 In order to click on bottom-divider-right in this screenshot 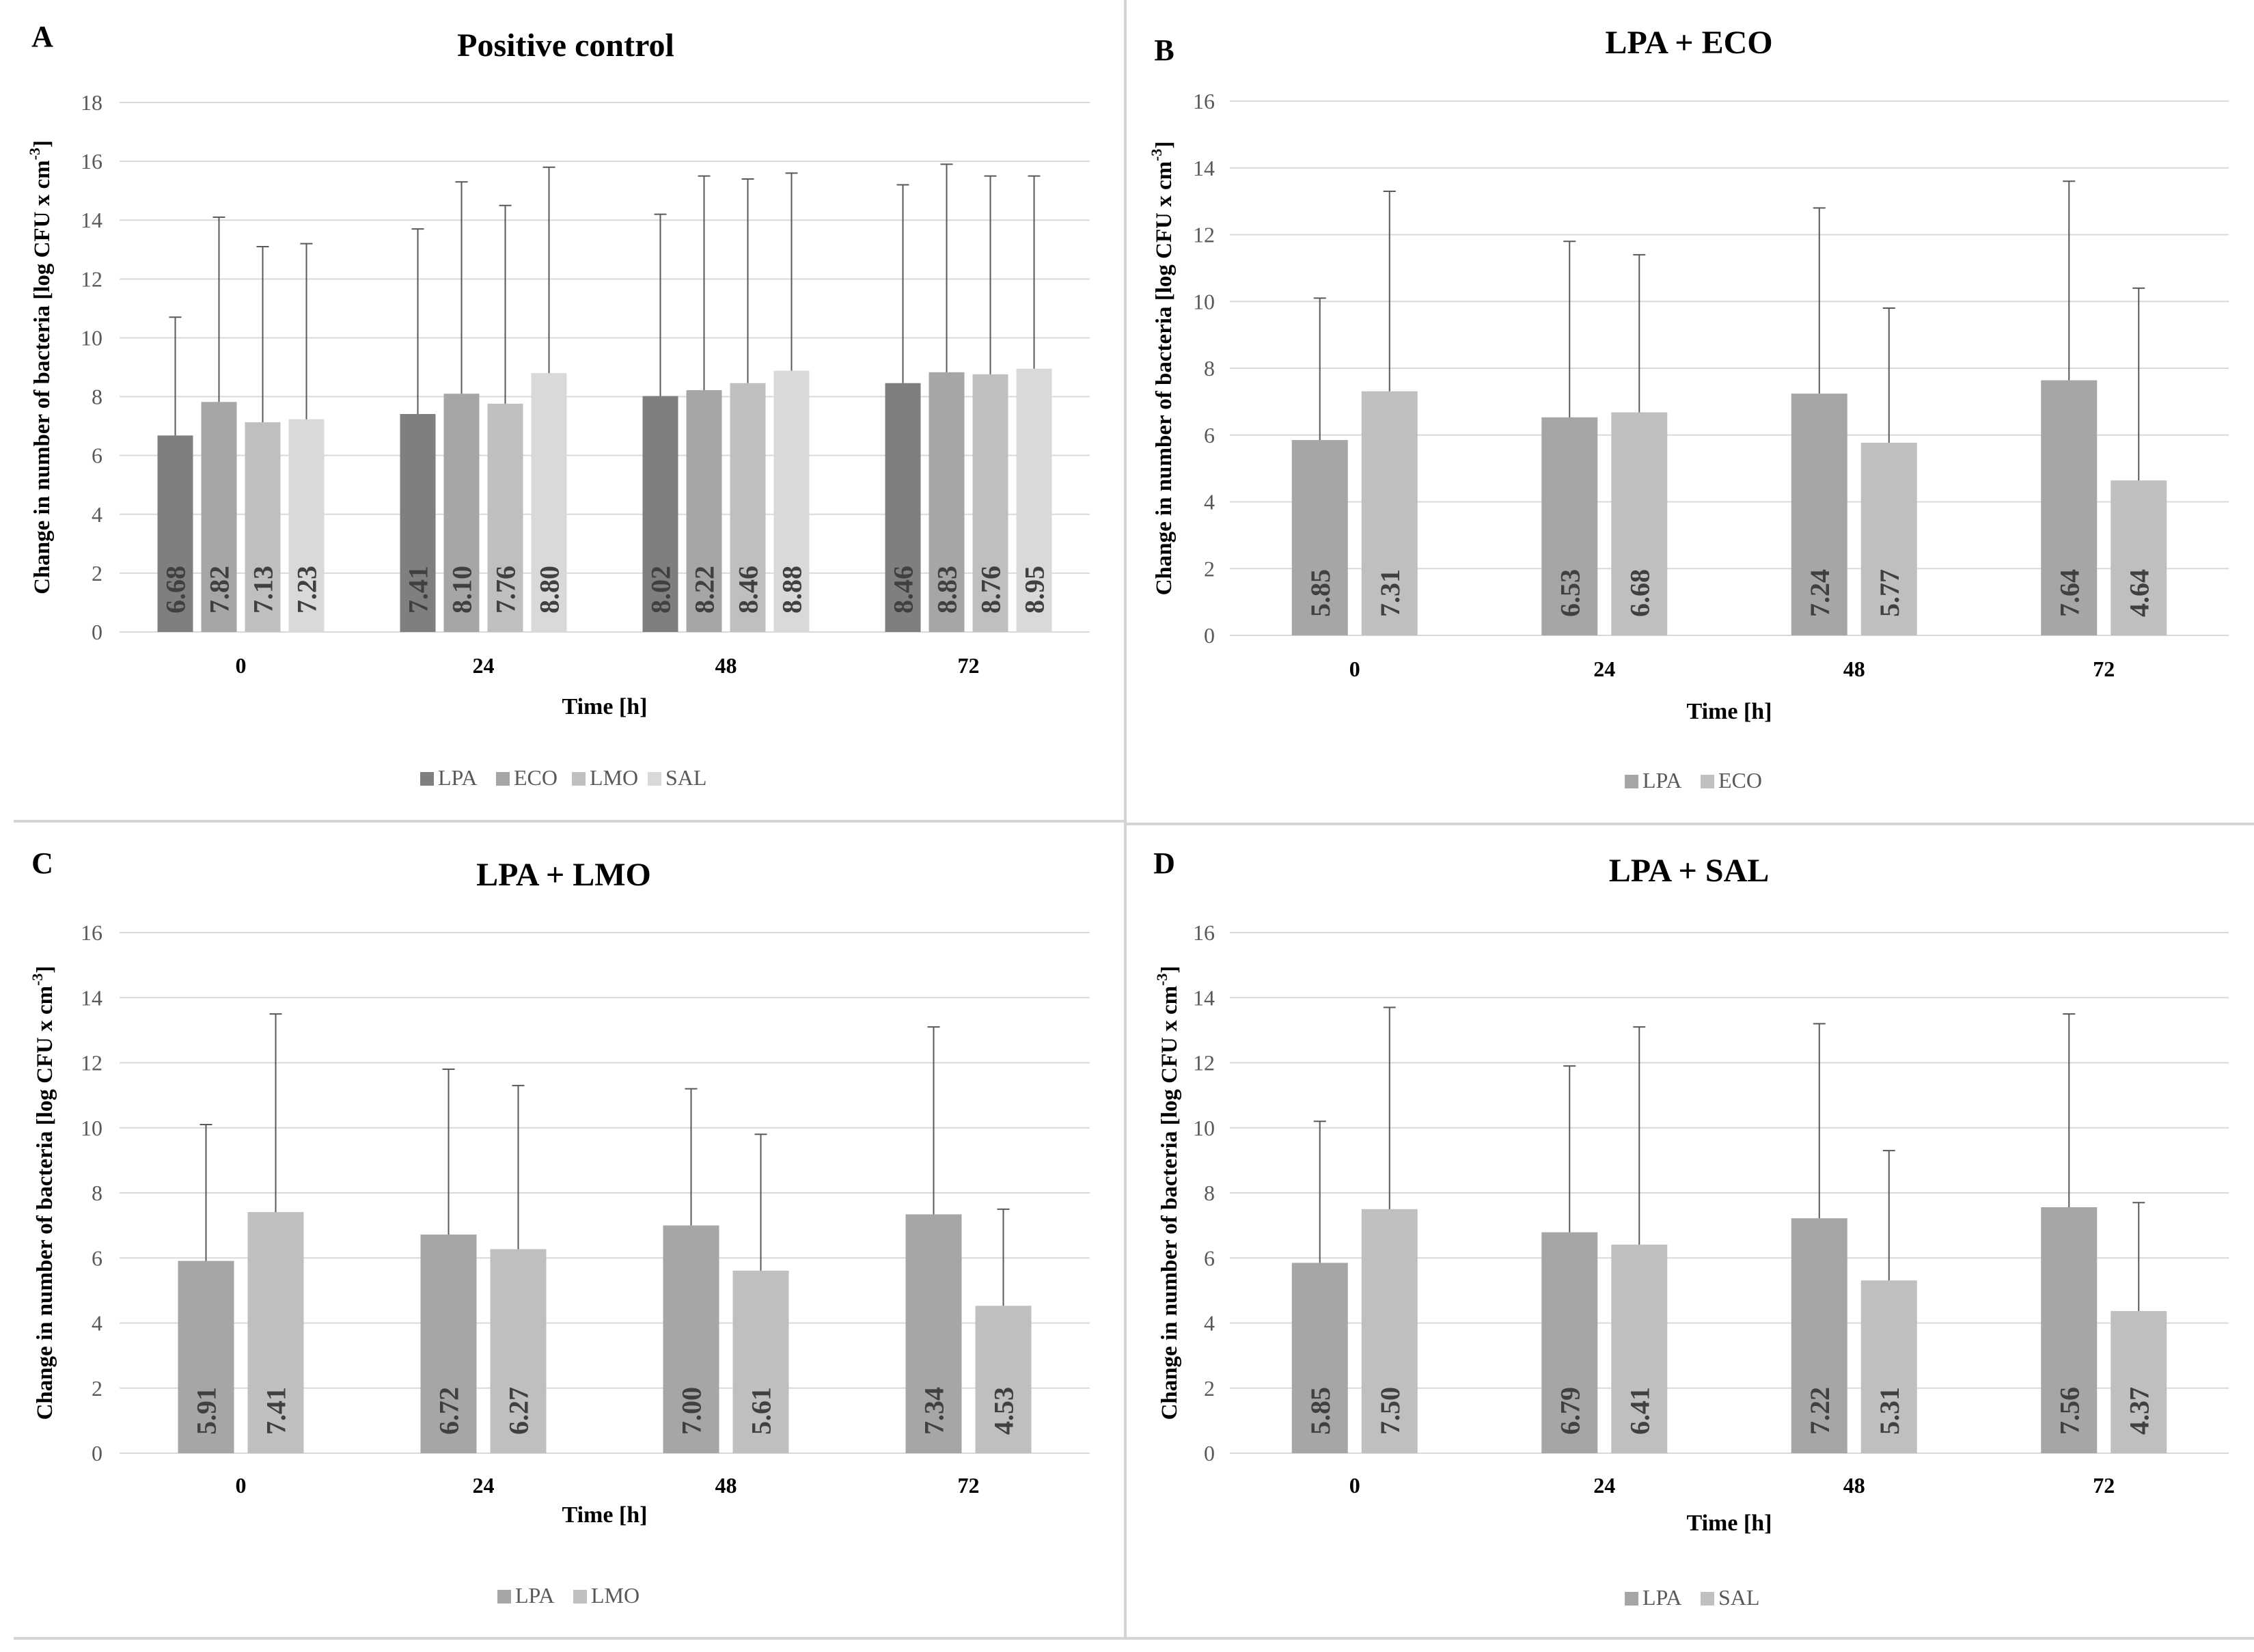, I will do `click(1690, 1639)`.